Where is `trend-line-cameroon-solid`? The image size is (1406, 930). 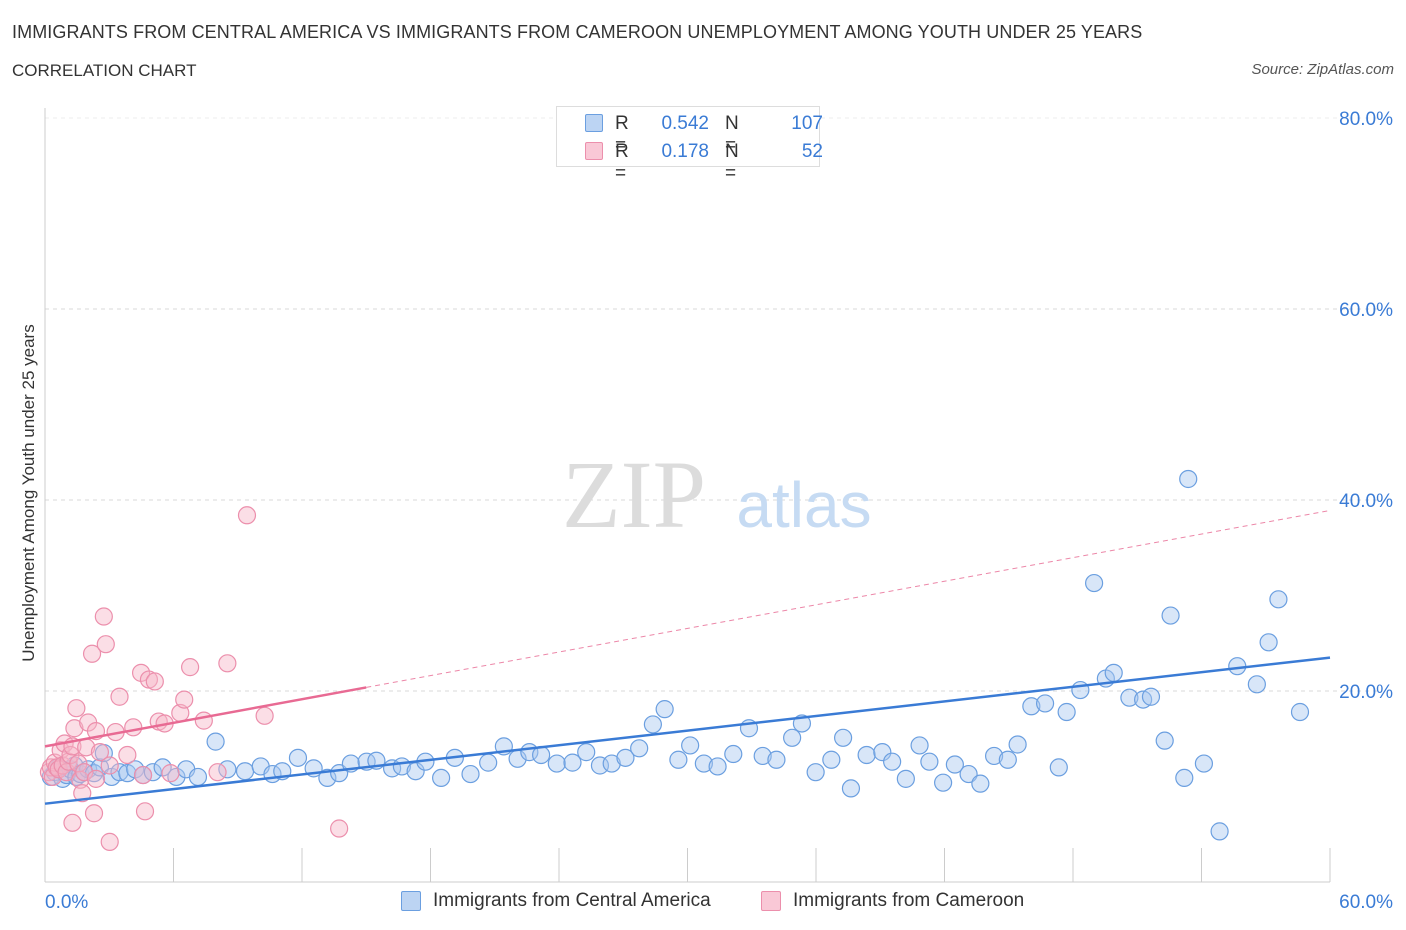 trend-line-cameroon-solid is located at coordinates (205, 717).